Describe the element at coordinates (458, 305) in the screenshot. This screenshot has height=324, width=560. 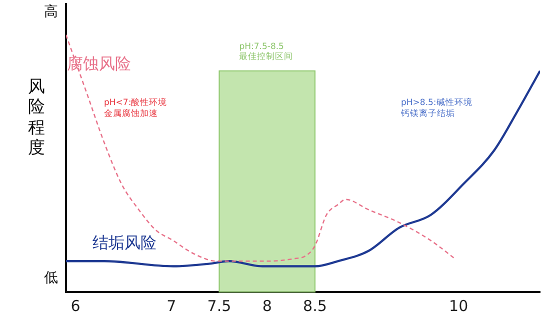
I see `x-tick-label: 10` at that location.